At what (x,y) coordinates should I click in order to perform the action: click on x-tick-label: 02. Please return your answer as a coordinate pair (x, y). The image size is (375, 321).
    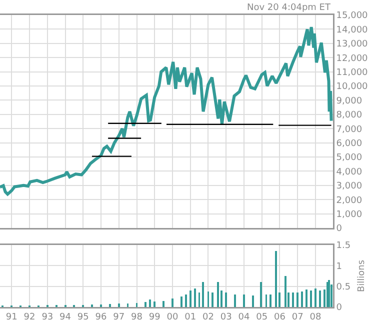
    Looking at the image, I should click on (208, 316).